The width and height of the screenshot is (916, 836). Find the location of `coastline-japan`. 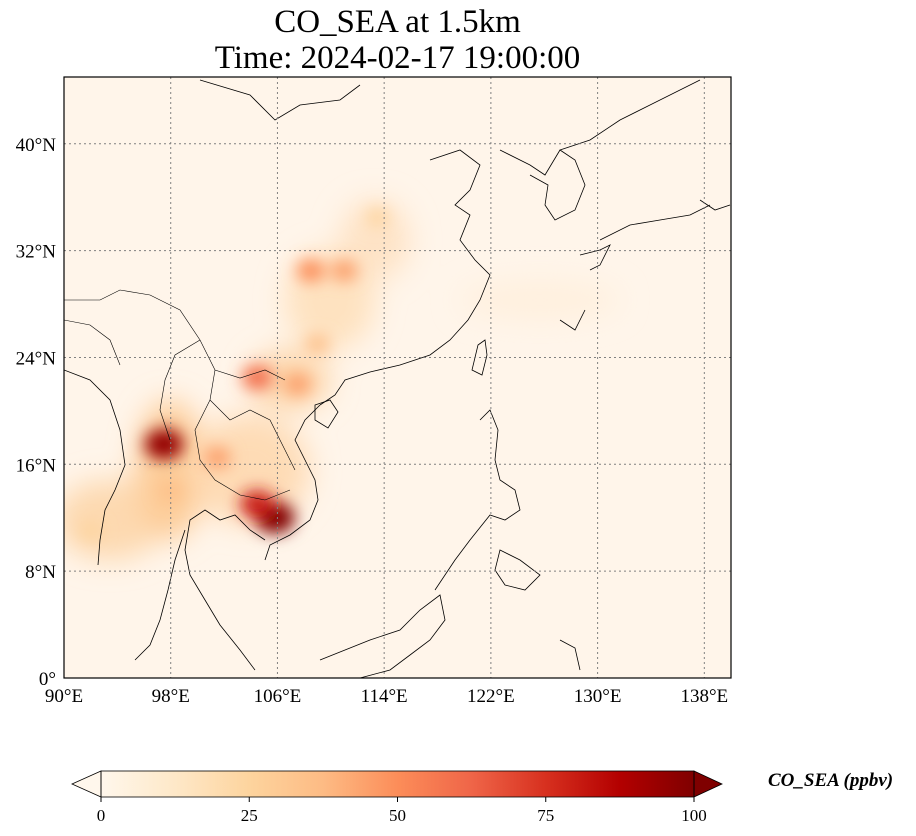

coastline-japan is located at coordinates (645, 265).